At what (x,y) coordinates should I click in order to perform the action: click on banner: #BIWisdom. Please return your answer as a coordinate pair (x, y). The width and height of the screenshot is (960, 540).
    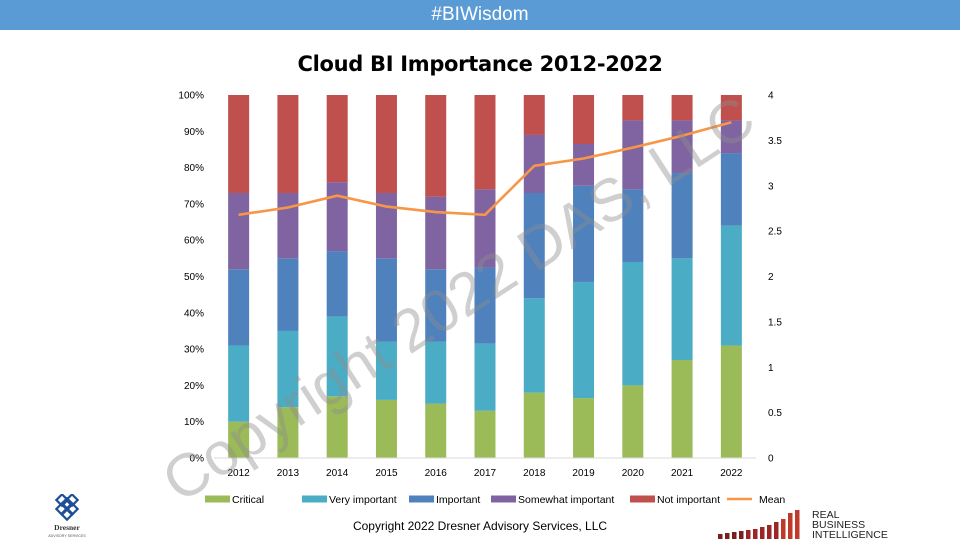
    Looking at the image, I should click on (480, 15).